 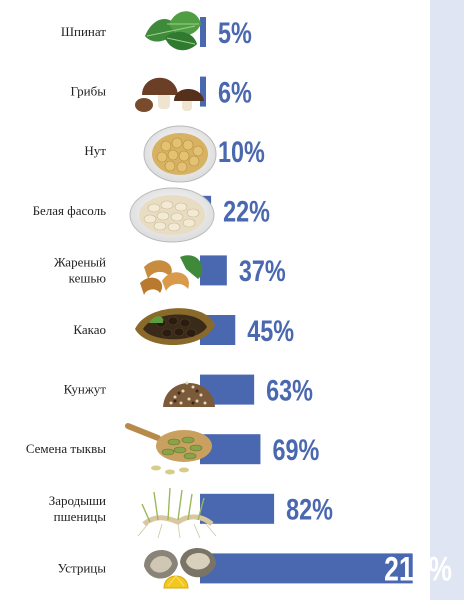 I want to click on cocoa-icon, so click(x=175, y=327).